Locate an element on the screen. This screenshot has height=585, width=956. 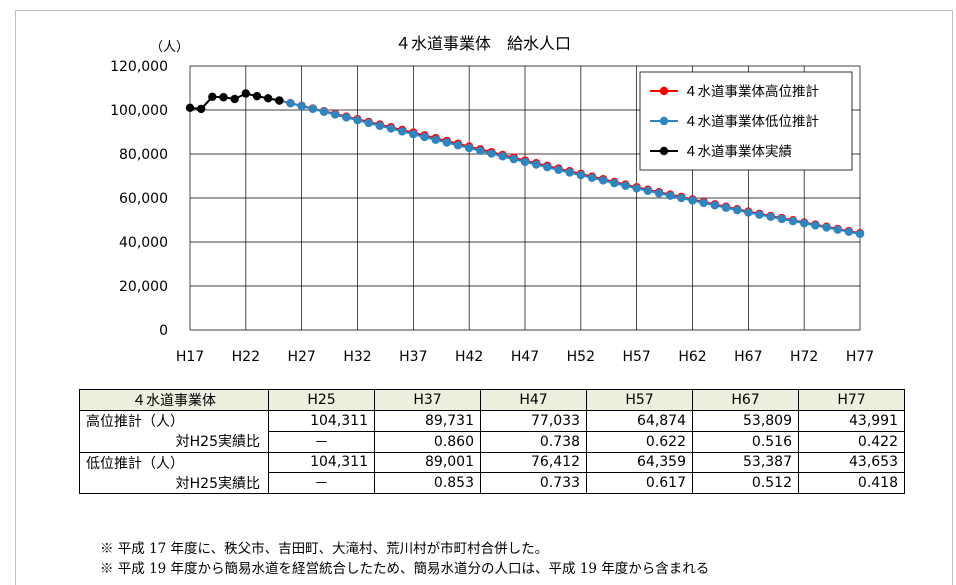
y-tick-label: 40,000 is located at coordinates (143, 243).